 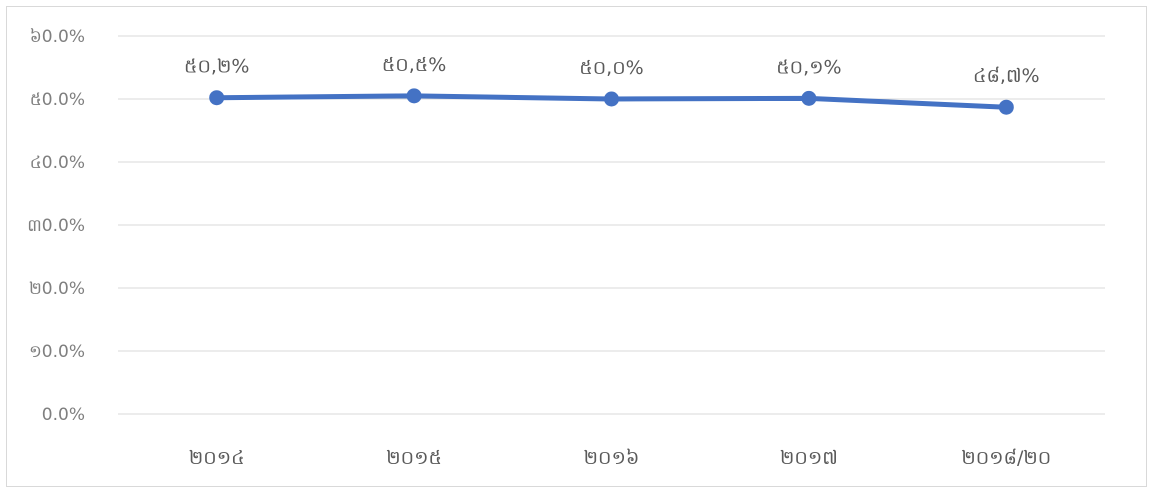 What do you see at coordinates (217, 458) in the screenshot?
I see `x-tick-label: ២០១៤` at bounding box center [217, 458].